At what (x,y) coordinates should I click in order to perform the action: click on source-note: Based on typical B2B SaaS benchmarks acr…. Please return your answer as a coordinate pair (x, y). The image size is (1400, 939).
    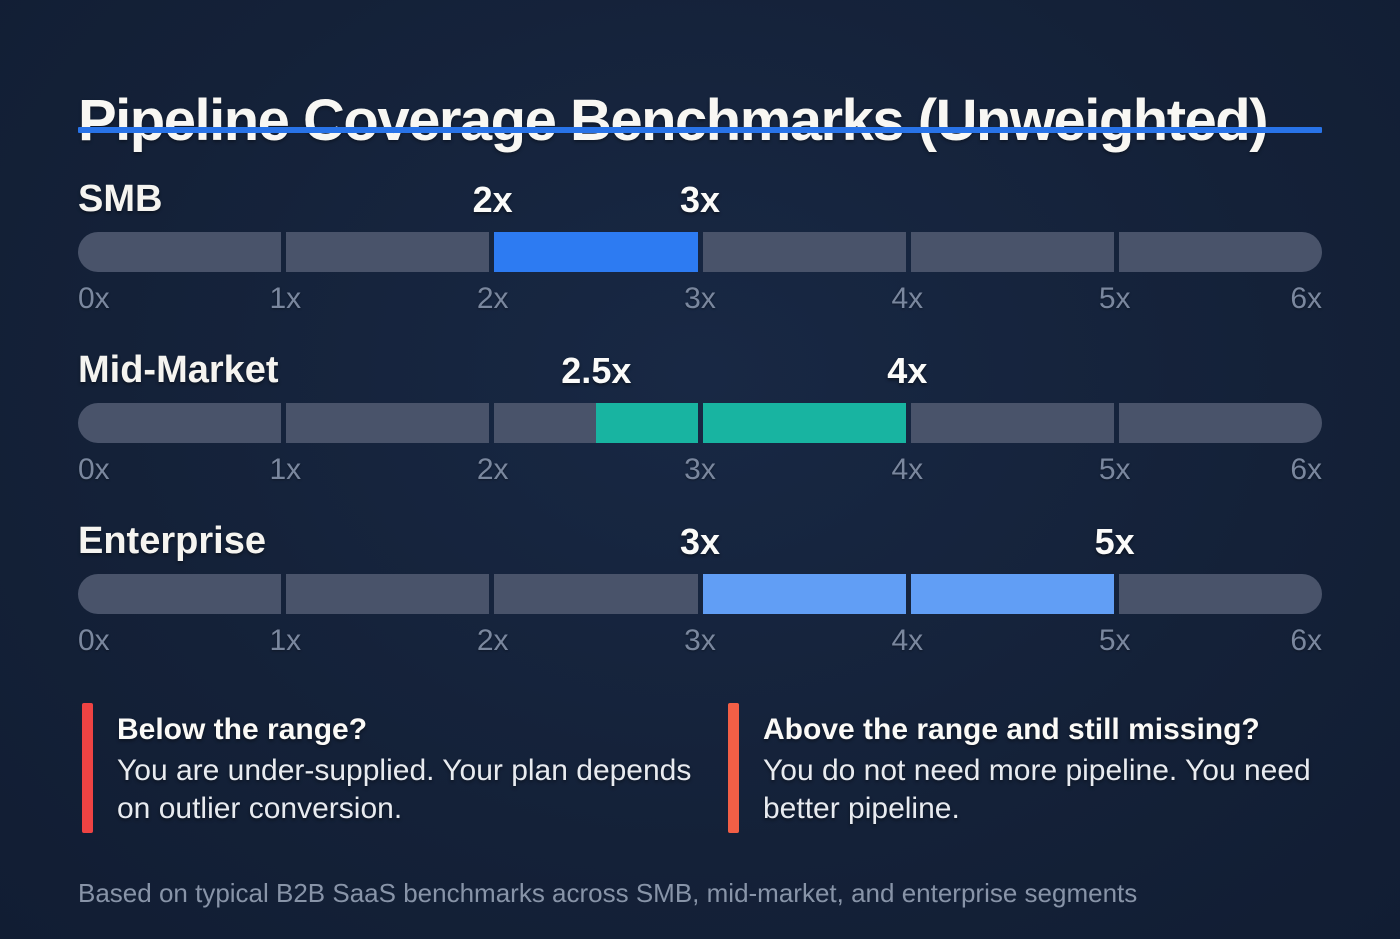
    Looking at the image, I should click on (608, 893).